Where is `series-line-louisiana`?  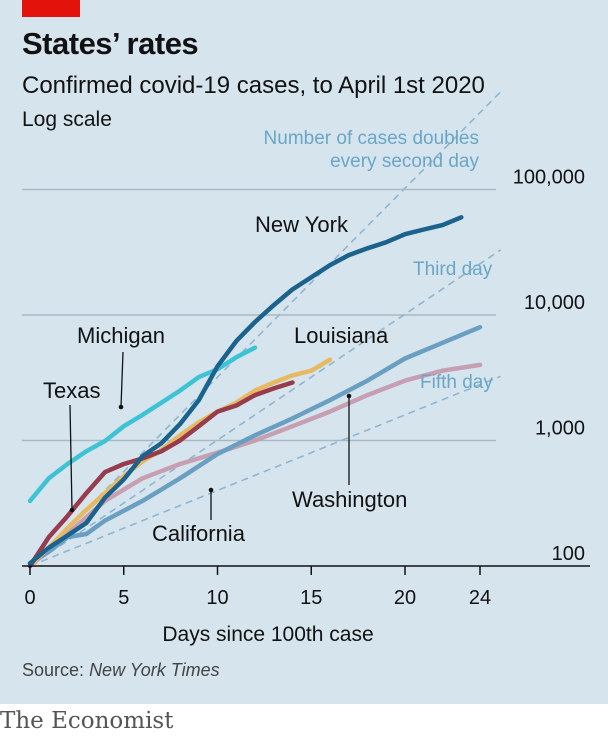
series-line-louisiana is located at coordinates (180, 463).